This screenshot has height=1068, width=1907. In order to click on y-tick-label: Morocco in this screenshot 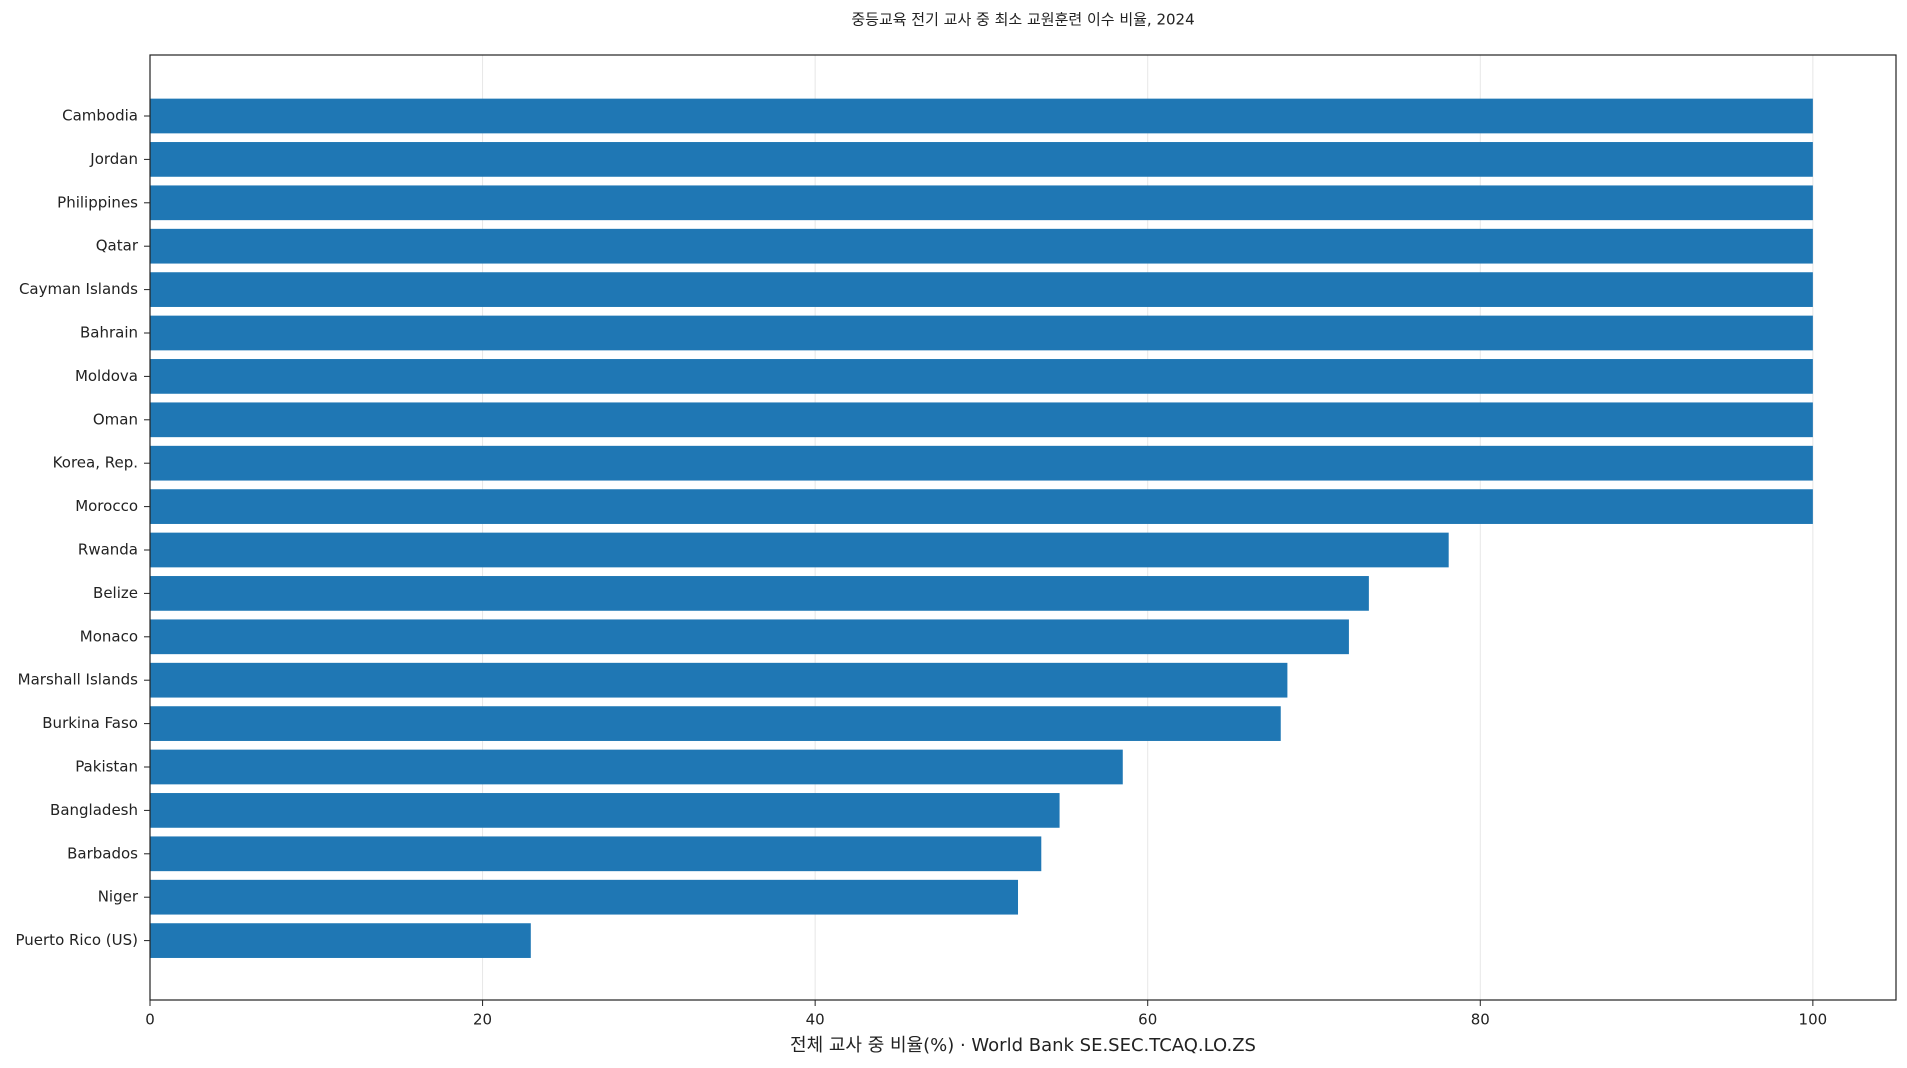, I will do `click(106, 506)`.